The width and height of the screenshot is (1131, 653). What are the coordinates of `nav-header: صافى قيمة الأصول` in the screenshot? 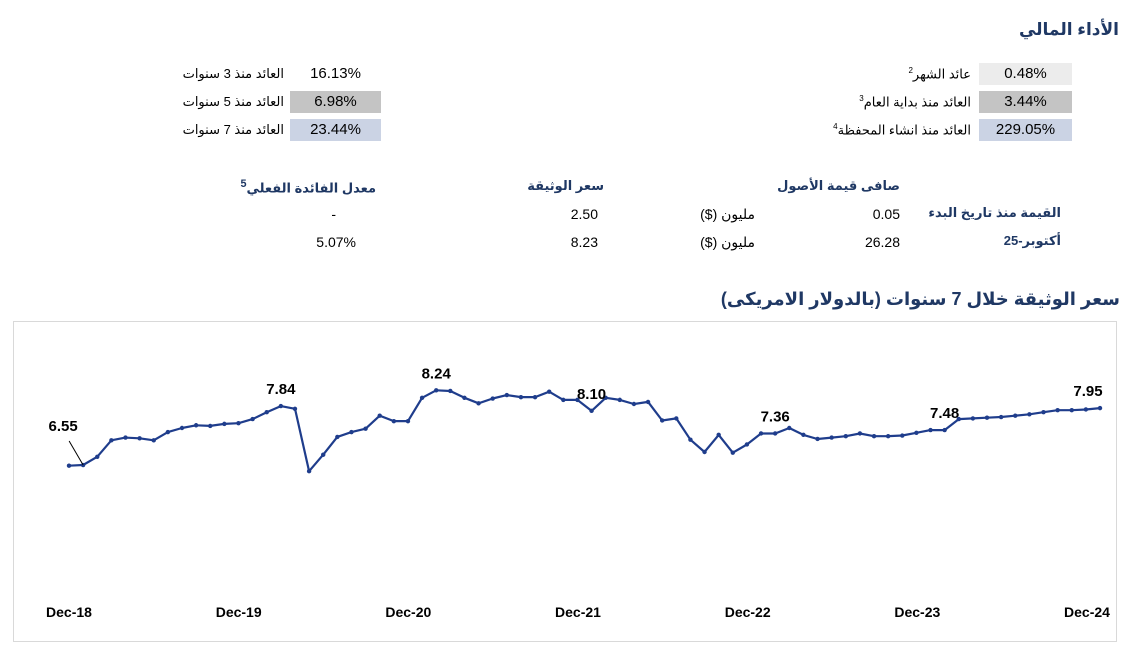 It's located at (838, 185).